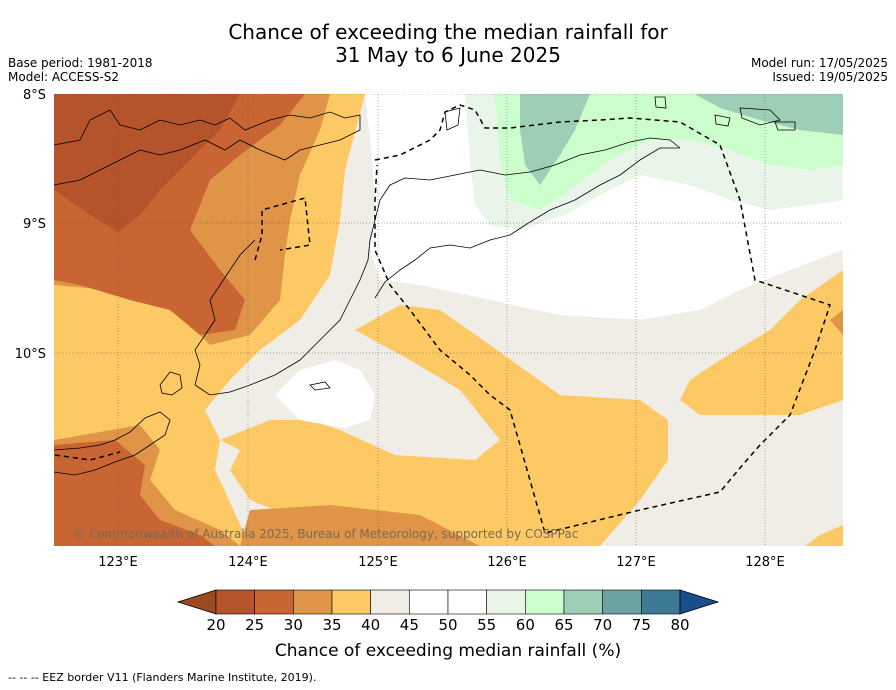  What do you see at coordinates (215, 625) in the screenshot?
I see `colorbar-tick-label: 20` at bounding box center [215, 625].